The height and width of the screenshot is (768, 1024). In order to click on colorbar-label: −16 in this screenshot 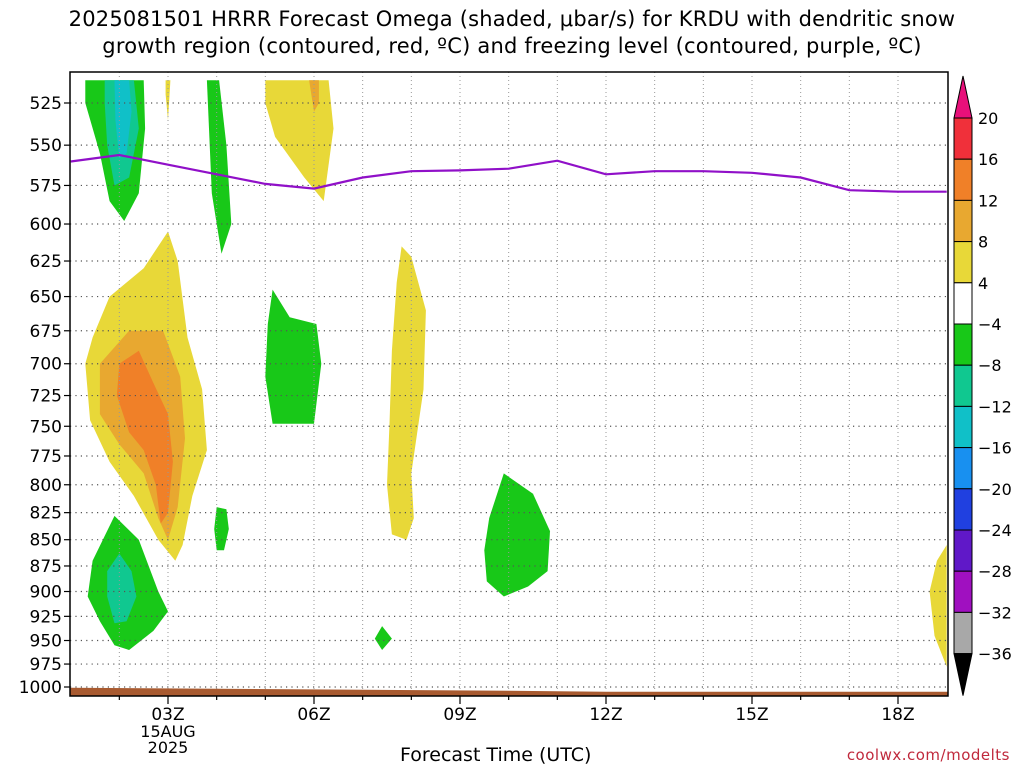, I will do `click(995, 448)`.